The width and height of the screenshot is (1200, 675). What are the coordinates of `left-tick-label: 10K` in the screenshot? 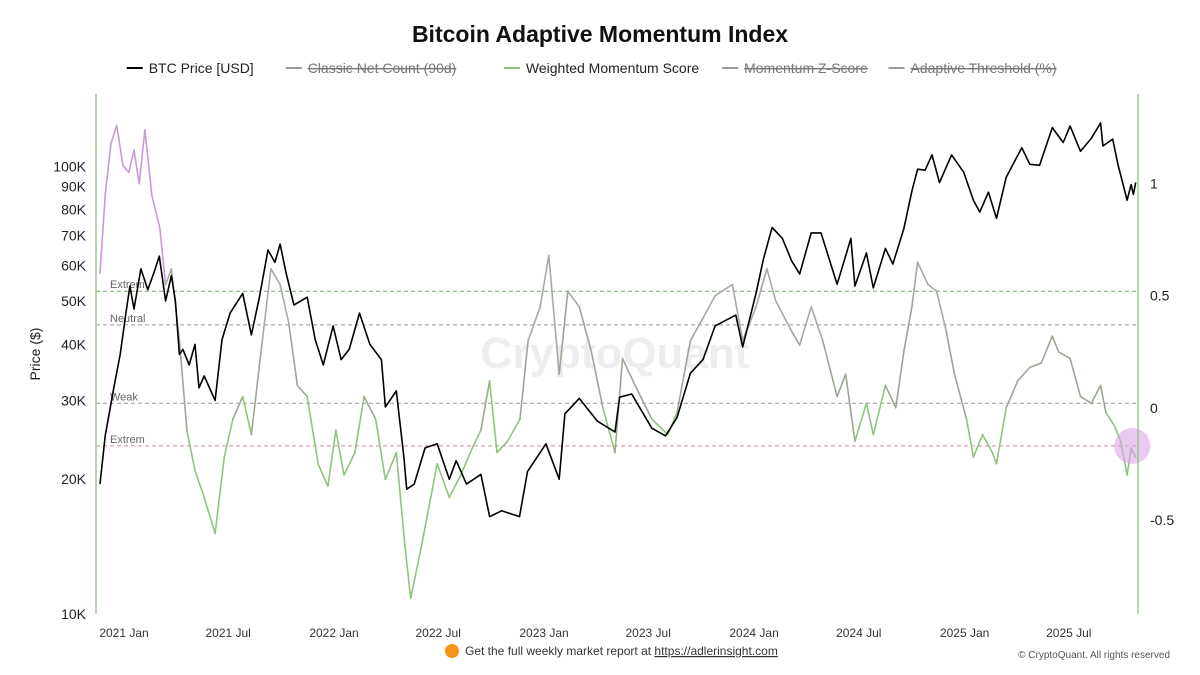 It's located at (74, 614).